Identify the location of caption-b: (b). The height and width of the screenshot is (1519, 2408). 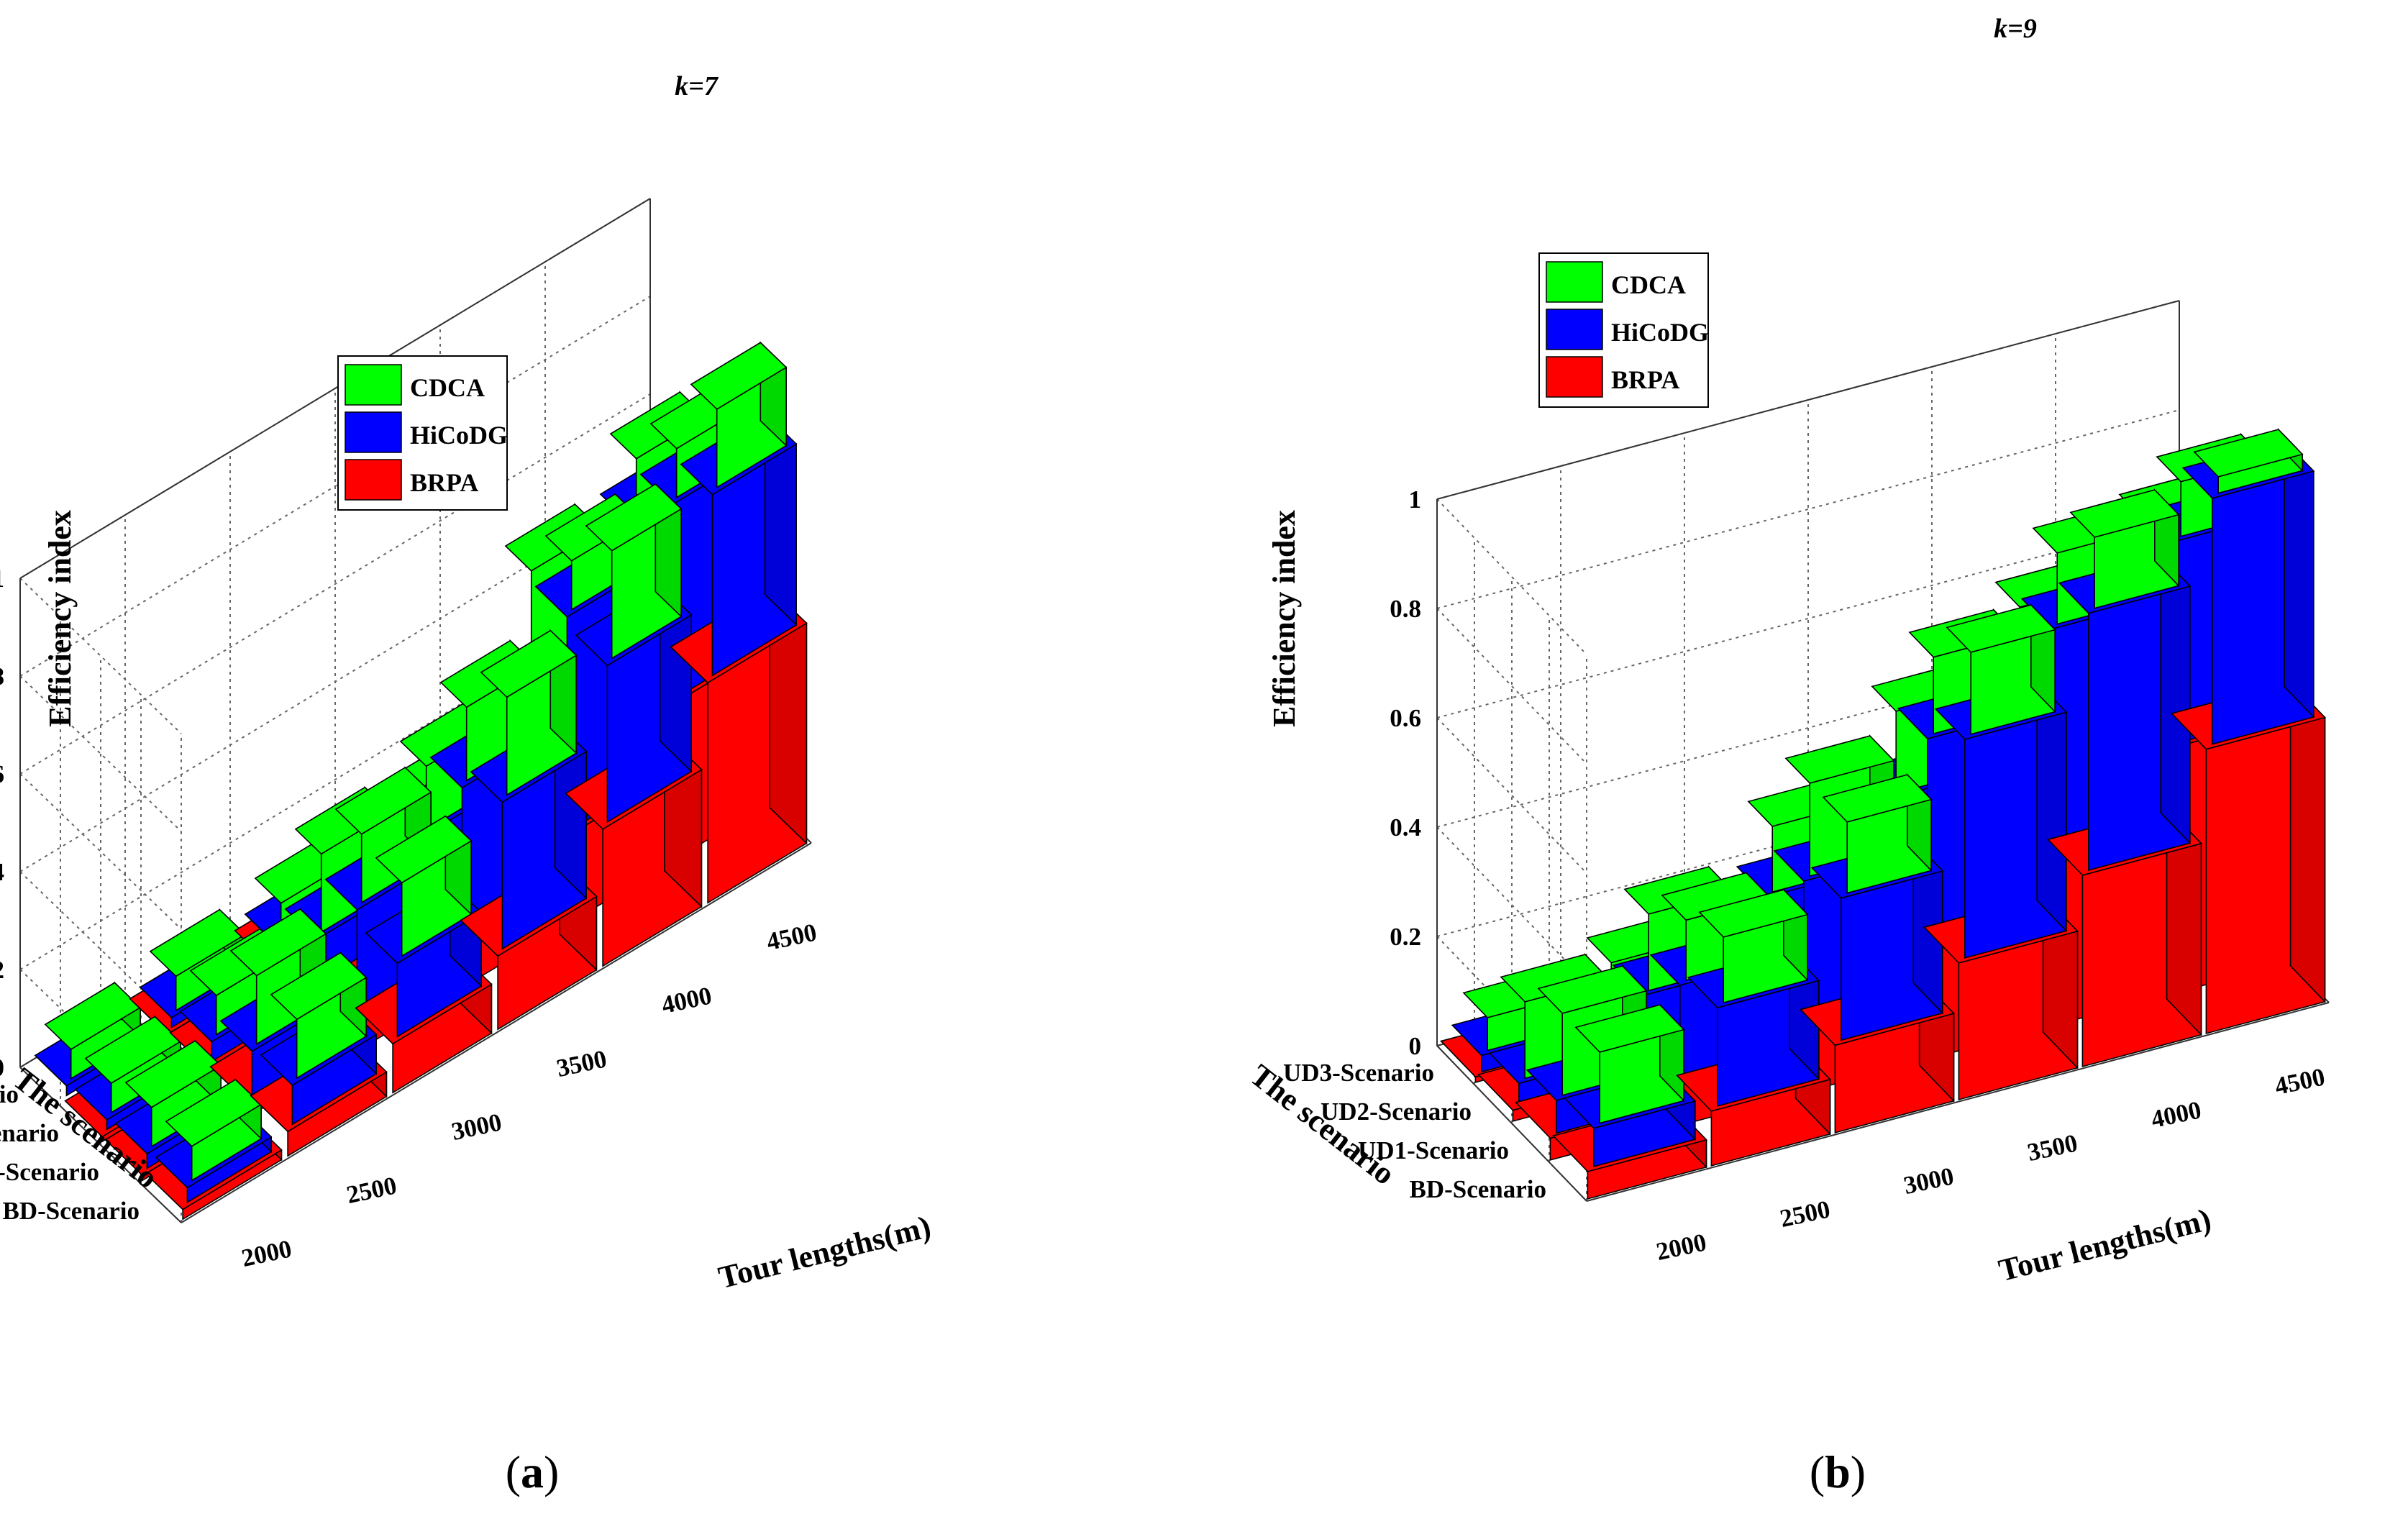
(1838, 1471).